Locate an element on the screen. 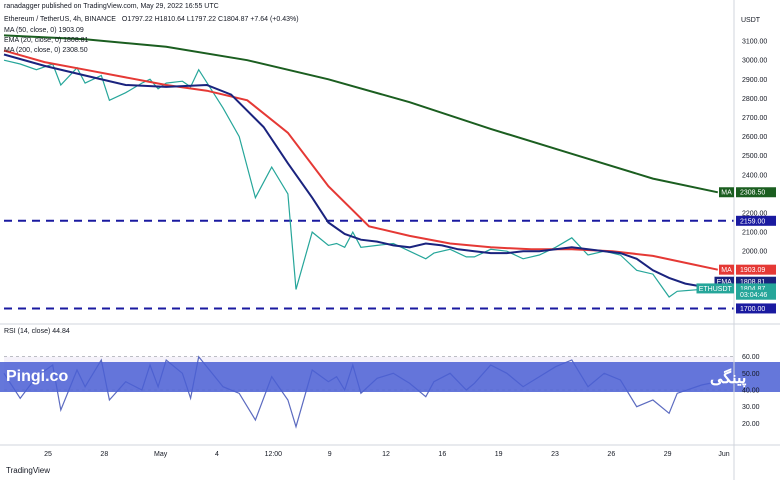 Image resolution: width=780 pixels, height=480 pixels. x-tick-label: 28 is located at coordinates (104, 454).